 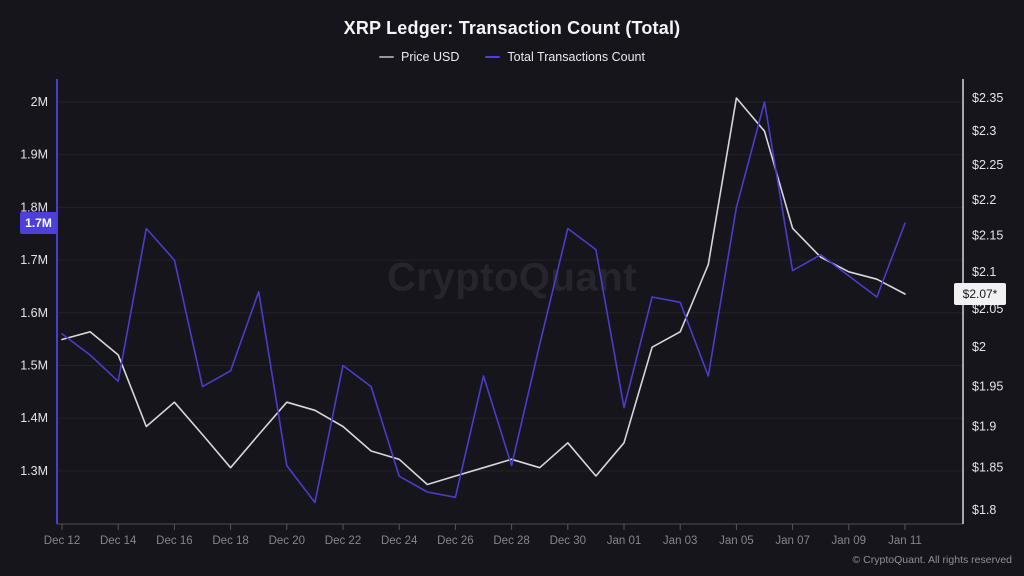 I want to click on y-axis-label-left: 1.6M, so click(x=34, y=313).